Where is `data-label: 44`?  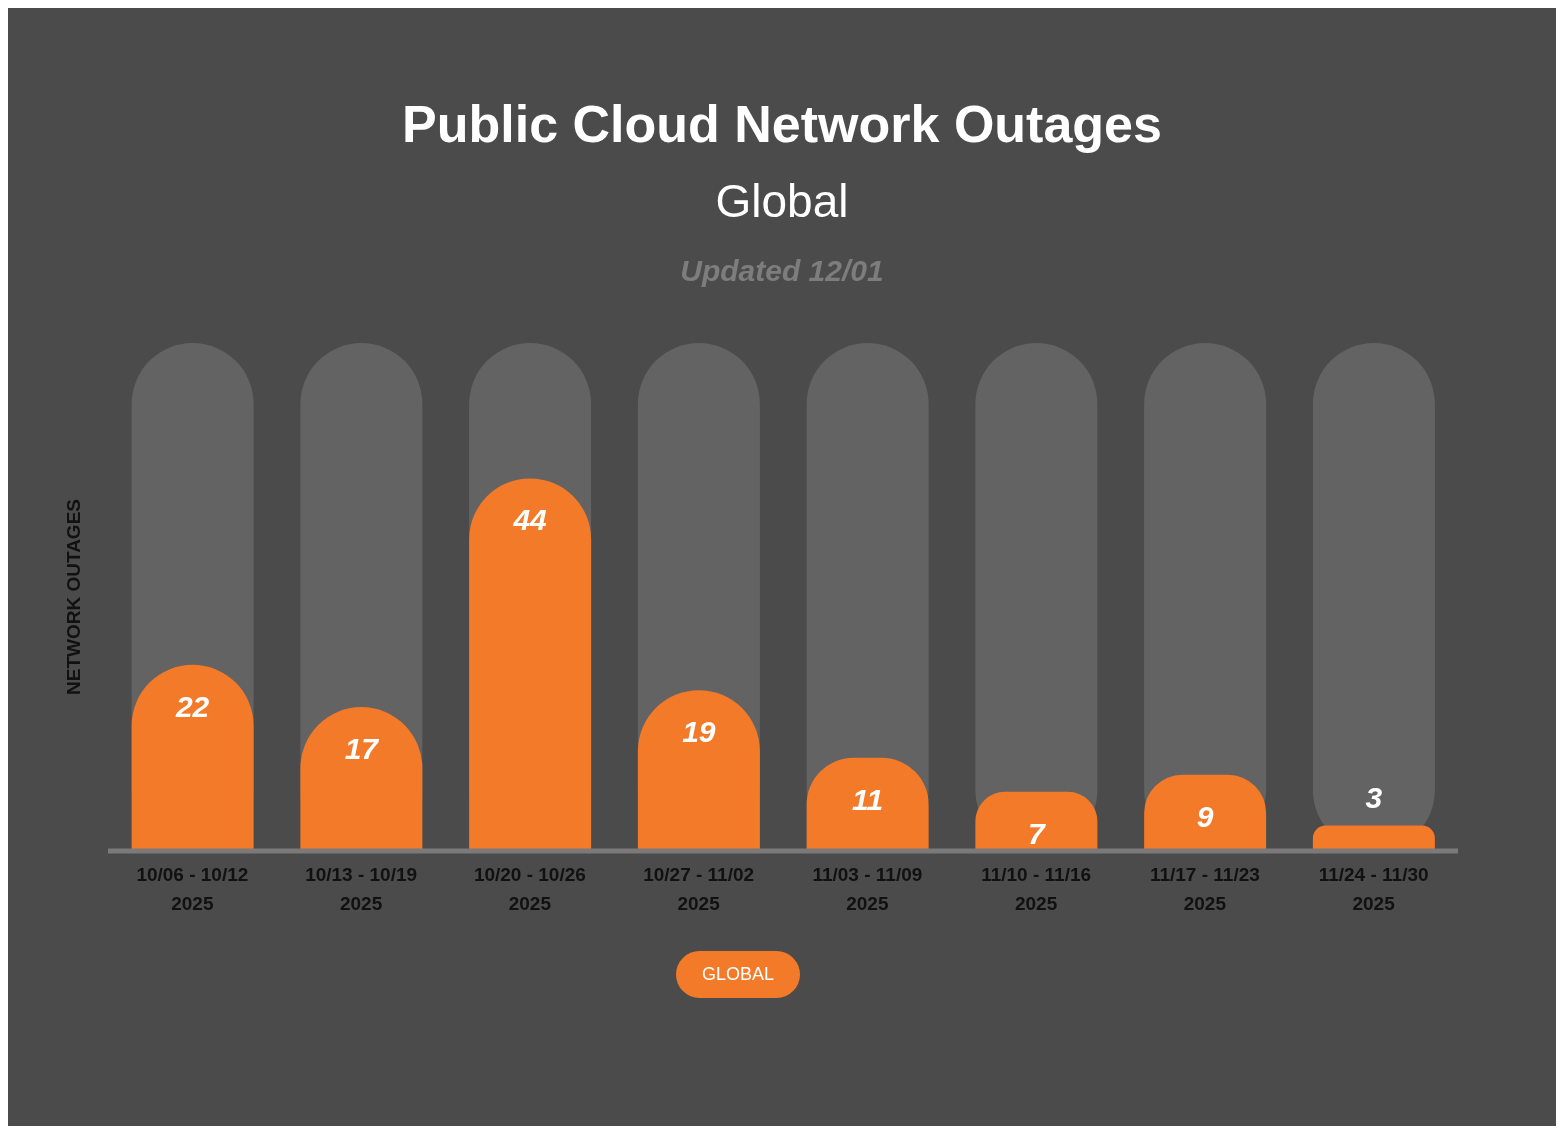
data-label: 44 is located at coordinates (530, 520).